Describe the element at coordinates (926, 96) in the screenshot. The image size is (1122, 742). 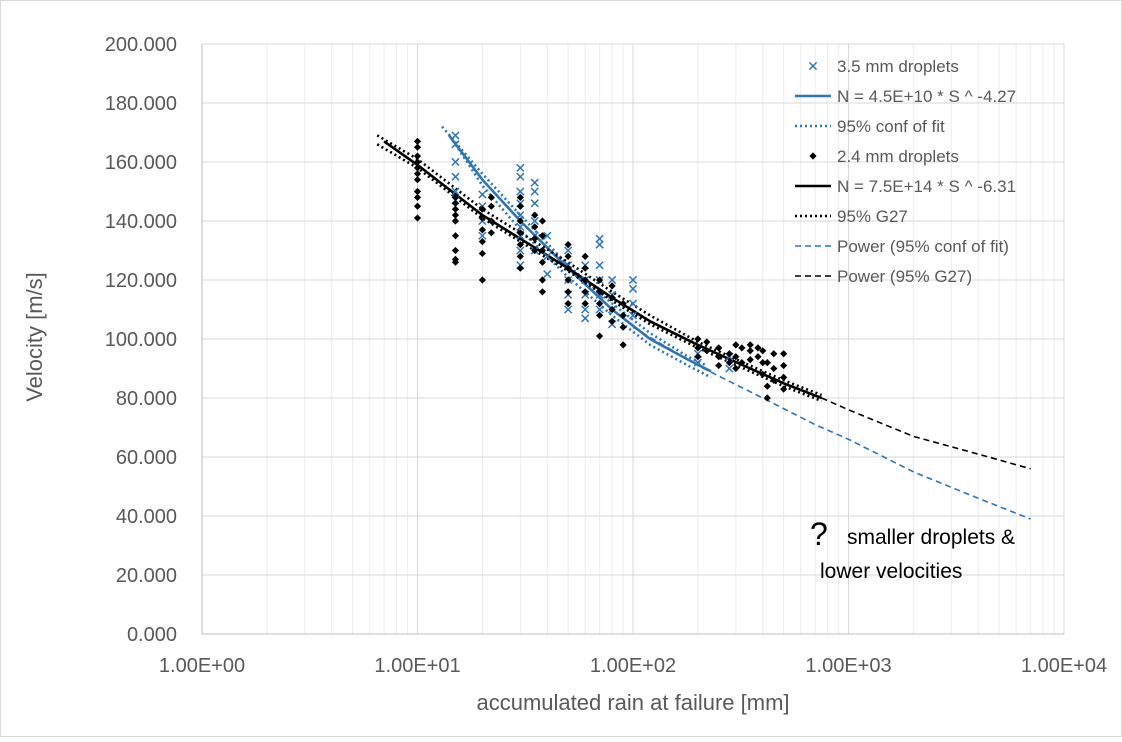
I see `legend-label: N = 4.5E+10 * S ^ -4.27` at that location.